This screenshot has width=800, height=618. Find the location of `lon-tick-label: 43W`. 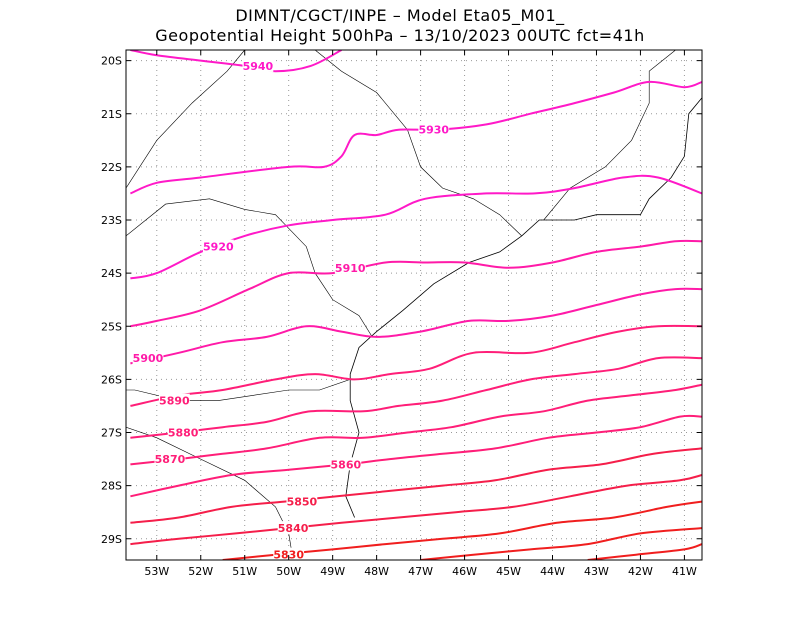

lon-tick-label: 43W is located at coordinates (596, 571).